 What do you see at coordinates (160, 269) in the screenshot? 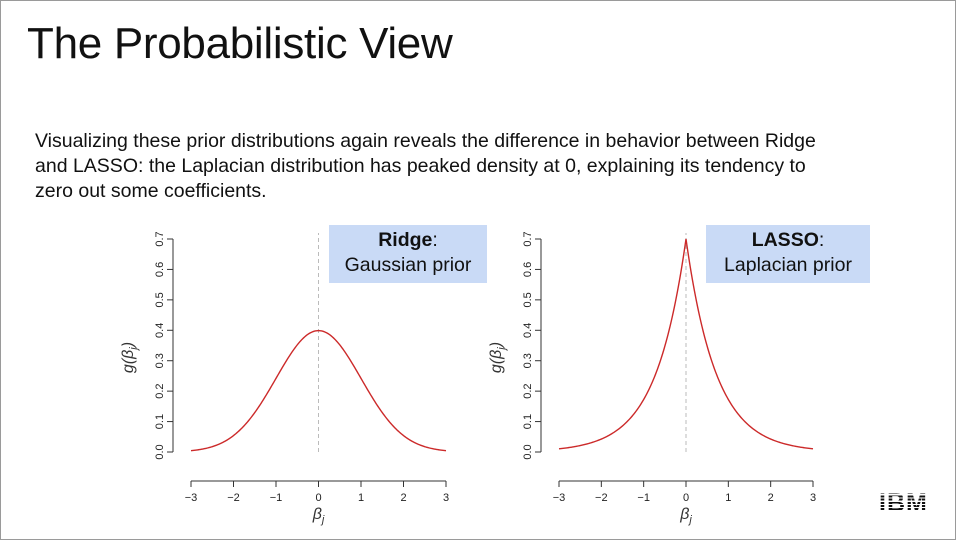
I see `ridge-y-tick-label: 0.6` at bounding box center [160, 269].